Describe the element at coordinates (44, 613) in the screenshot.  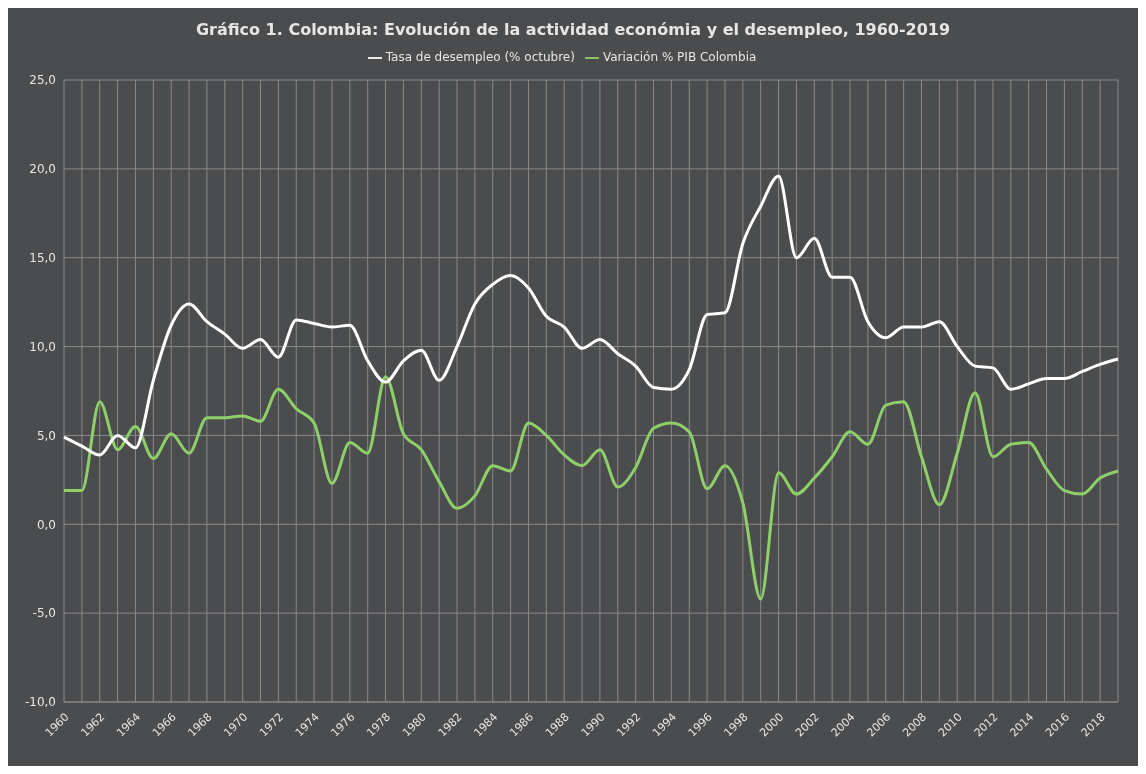
I see `y-tick-label: -5,0` at that location.